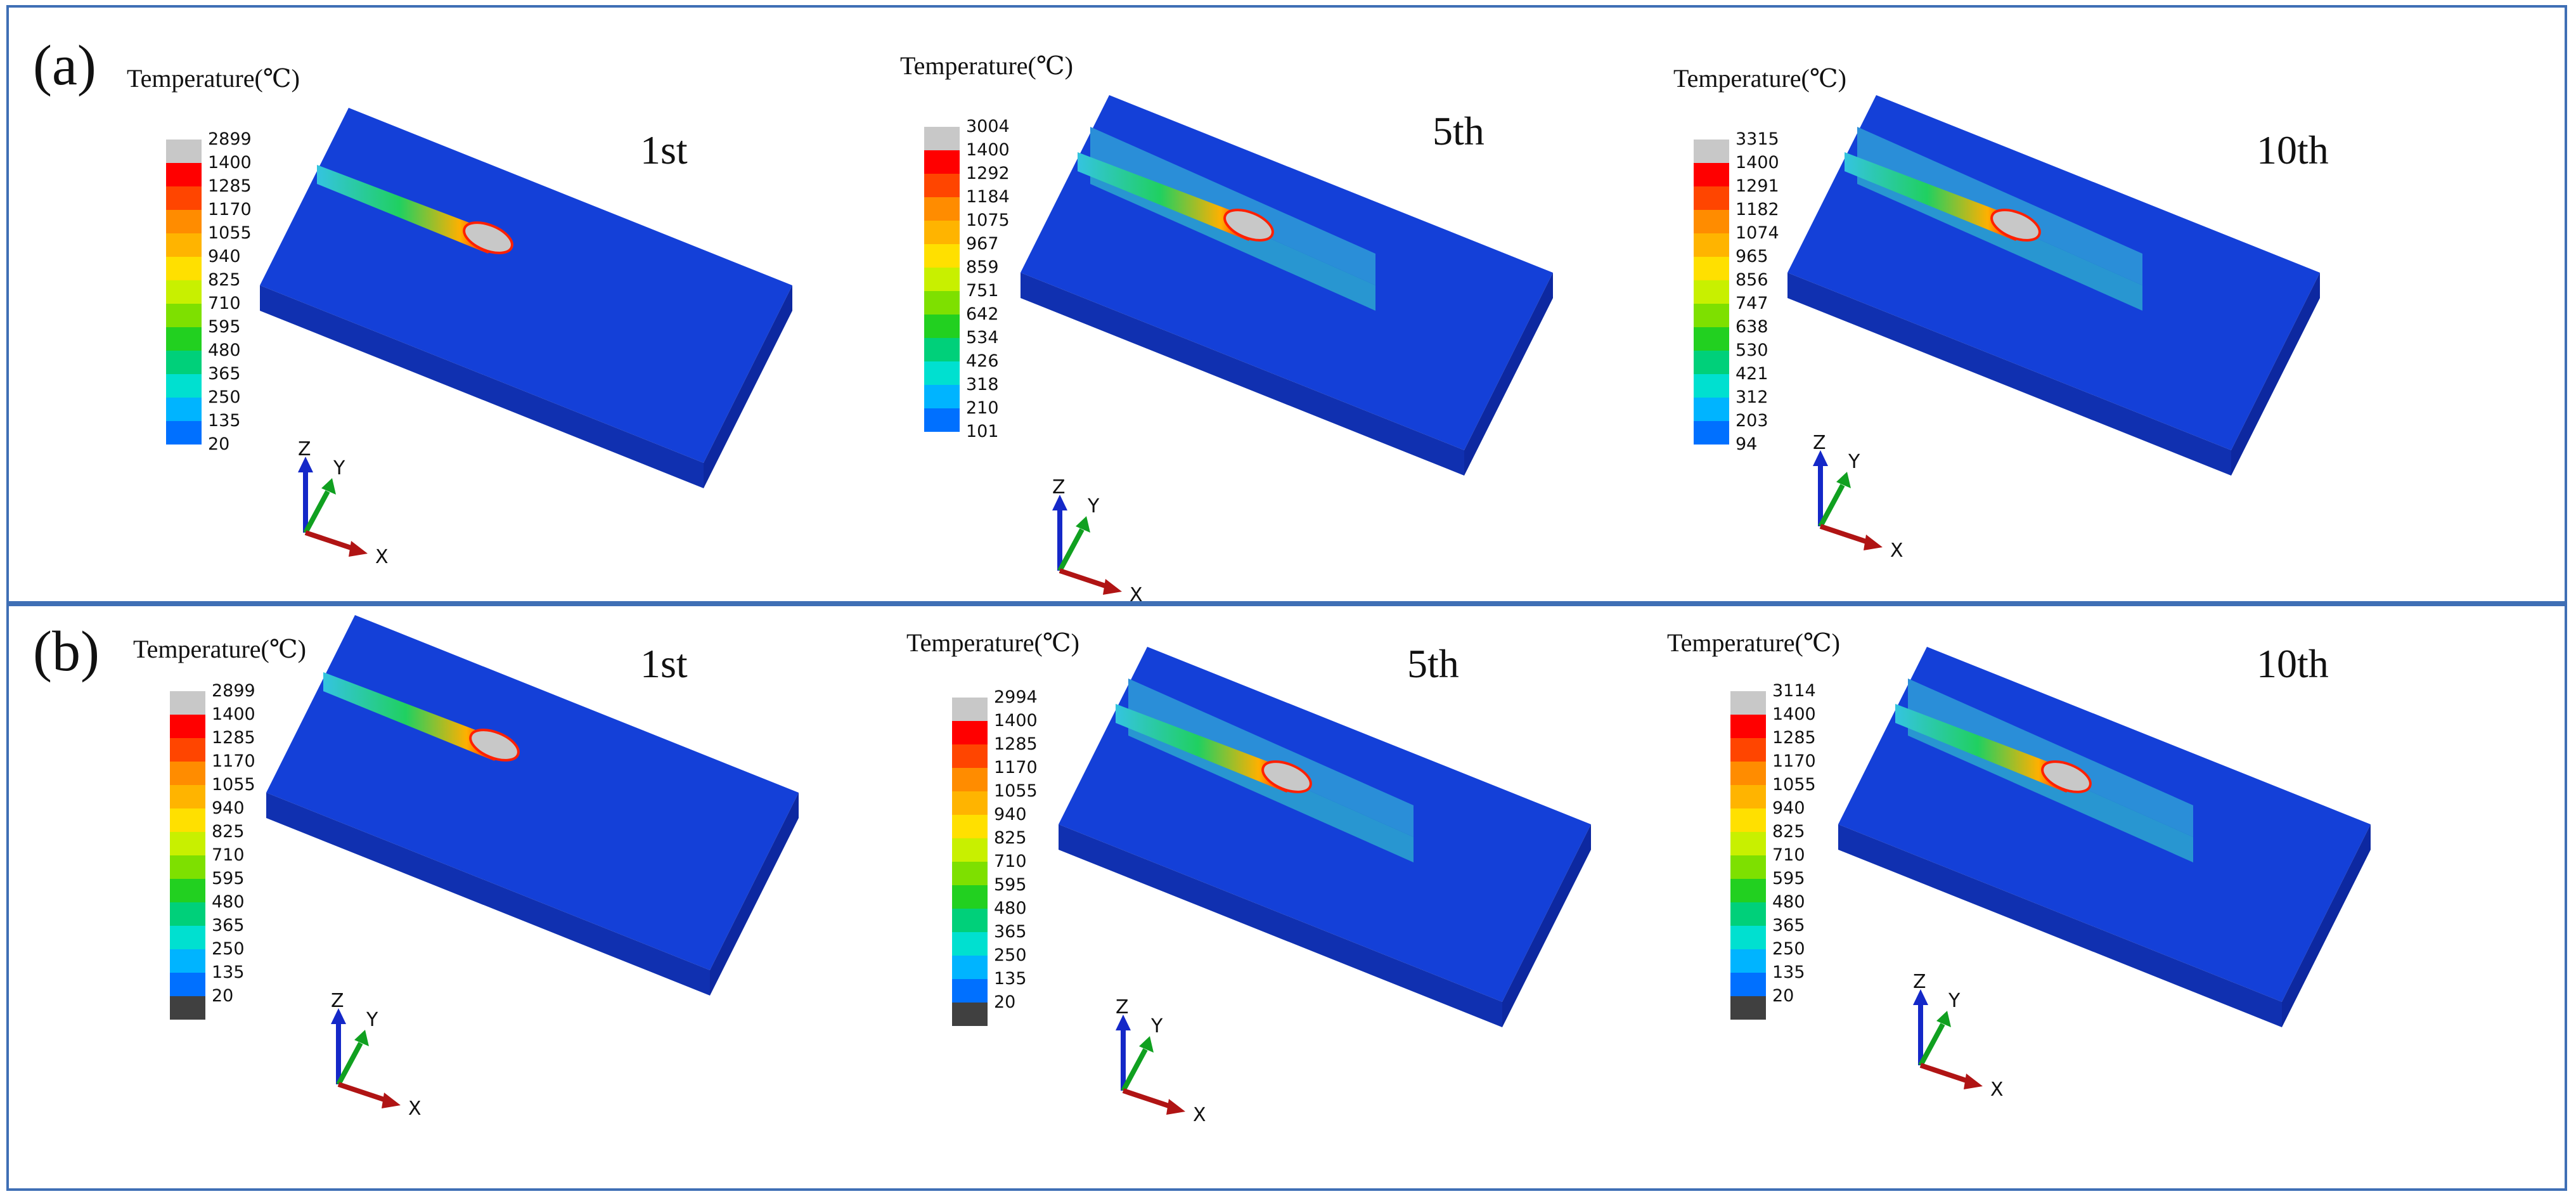 This screenshot has height=1201, width=2576. I want to click on legend-tick-label: 1182, so click(1757, 209).